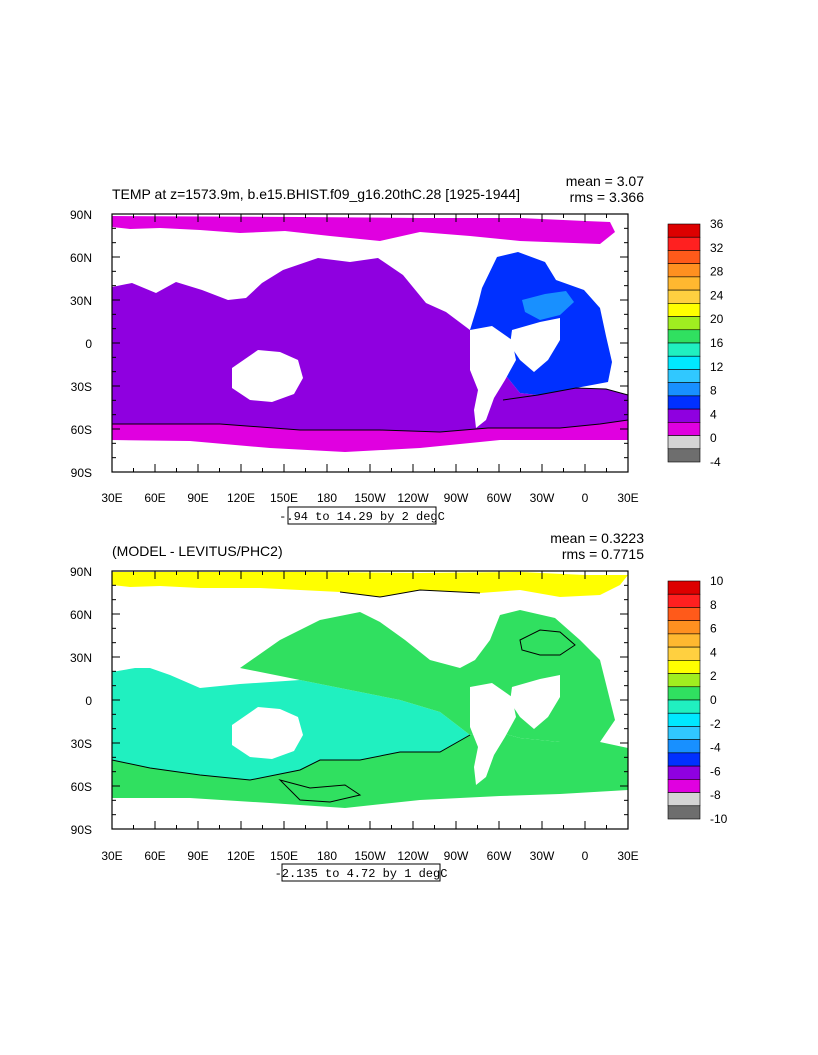 This screenshot has width=818, height=1055. Describe the element at coordinates (499, 498) in the screenshot. I see `x-tick-label: 60W` at that location.